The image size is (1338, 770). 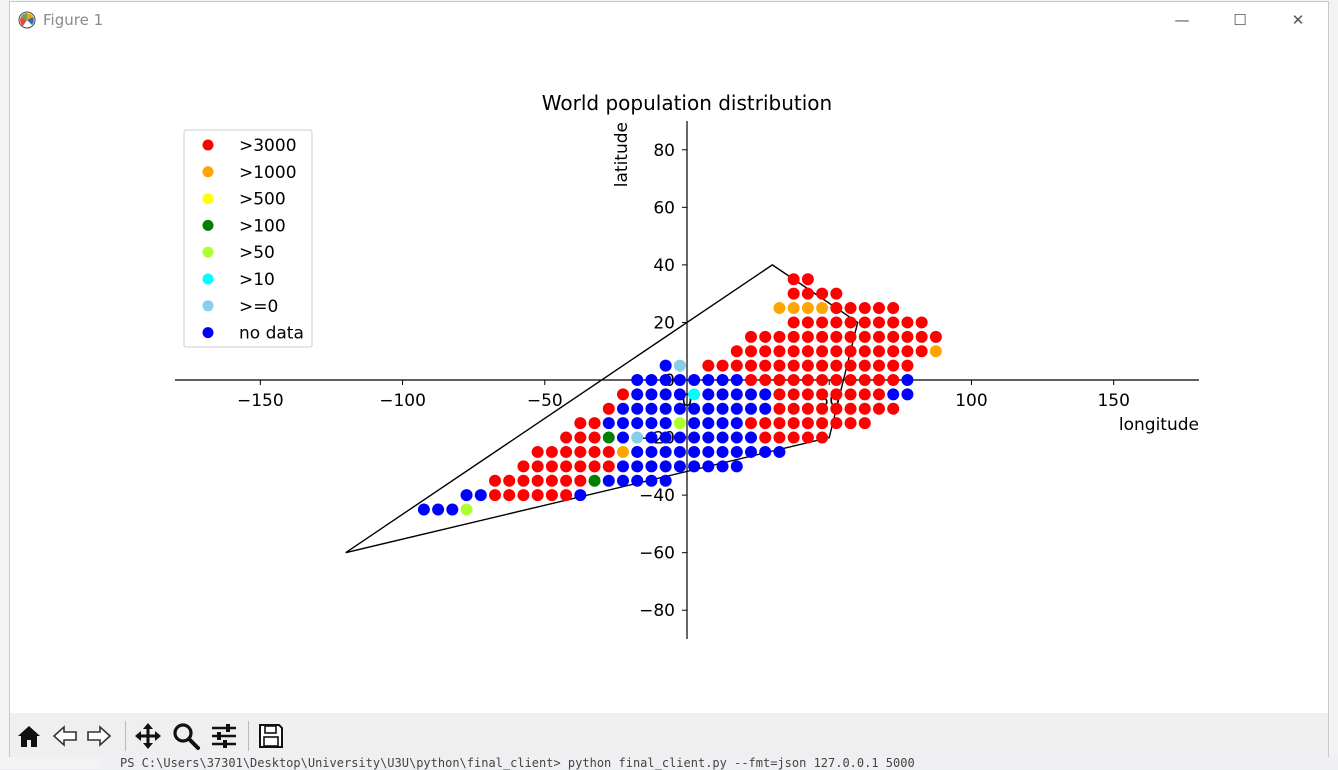 I want to click on y-tick-label: 80, so click(x=664, y=151).